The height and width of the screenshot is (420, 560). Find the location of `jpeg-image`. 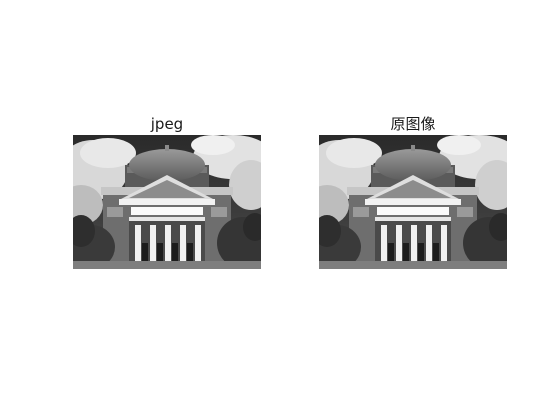

jpeg-image is located at coordinates (167, 202).